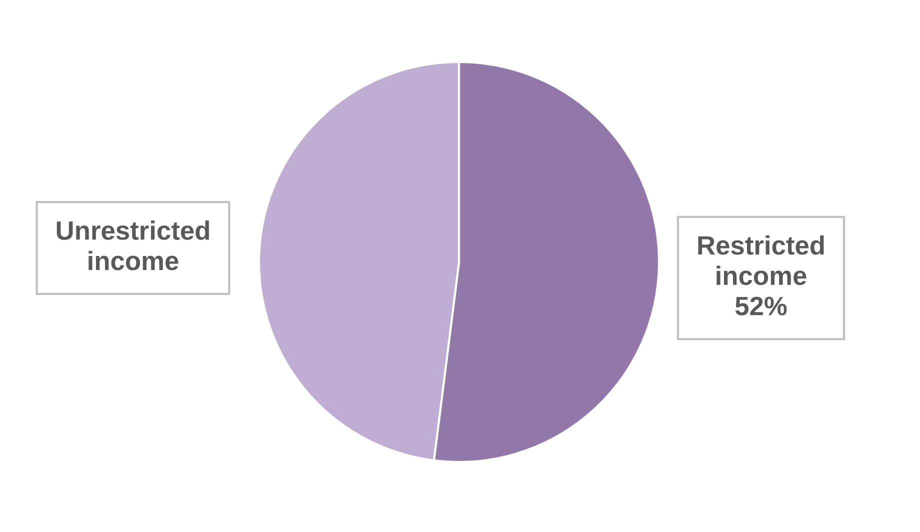 The height and width of the screenshot is (532, 920). Describe the element at coordinates (761, 306) in the screenshot. I see `data-label: 52%` at that location.